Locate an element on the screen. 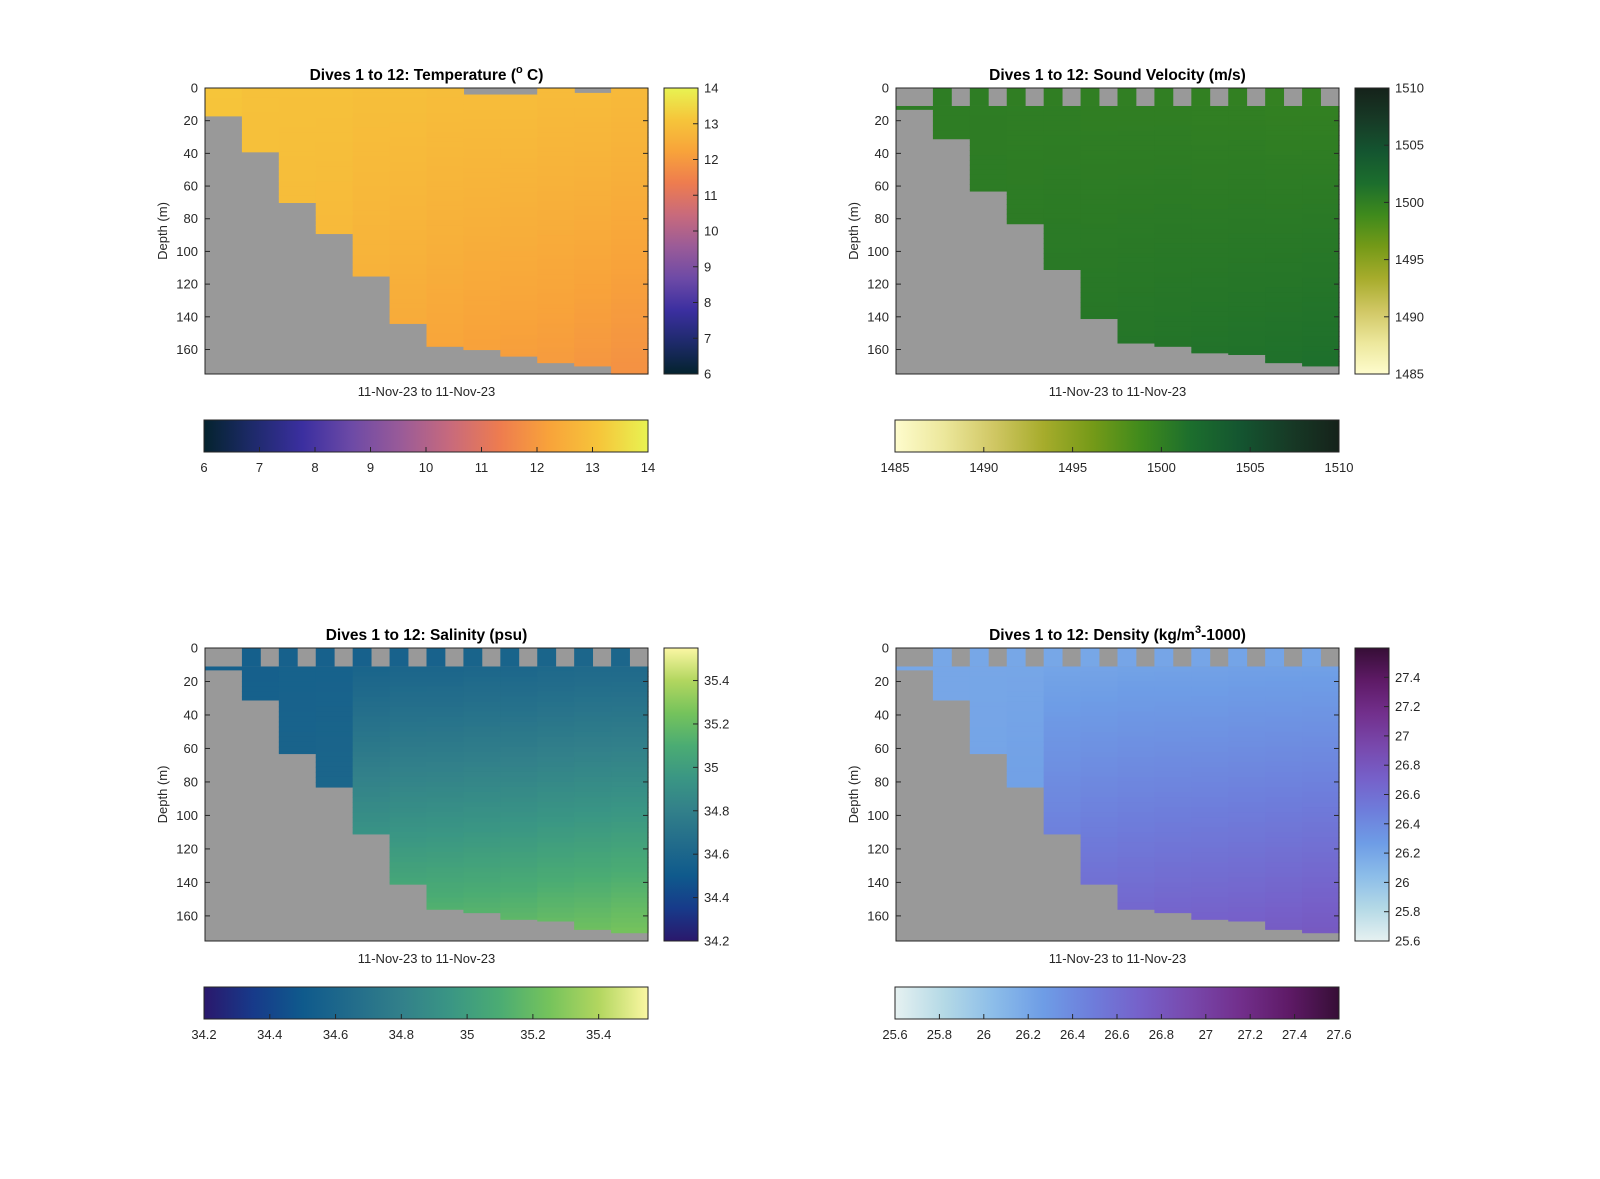 The width and height of the screenshot is (1600, 1179). chart-title-text: C) is located at coordinates (533, 75).